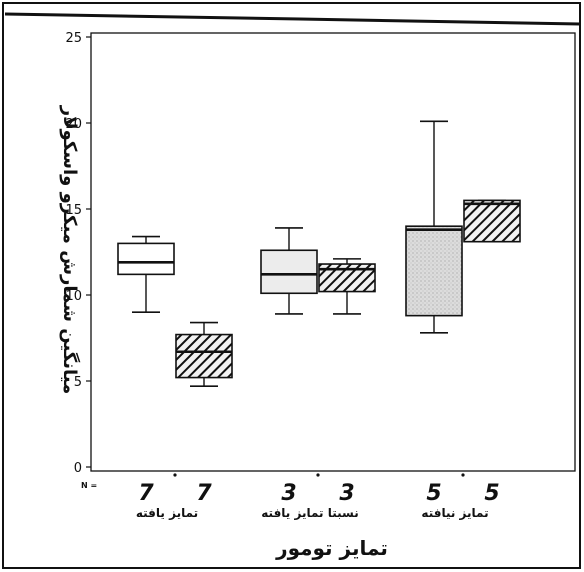  I want to click on y-tick-label: 0, so click(78, 468).